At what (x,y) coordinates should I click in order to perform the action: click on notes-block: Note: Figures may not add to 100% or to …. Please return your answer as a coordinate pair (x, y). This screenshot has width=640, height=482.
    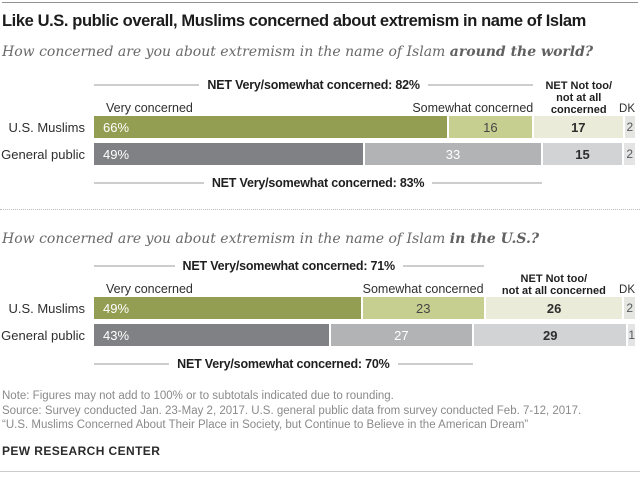
    Looking at the image, I should click on (320, 411).